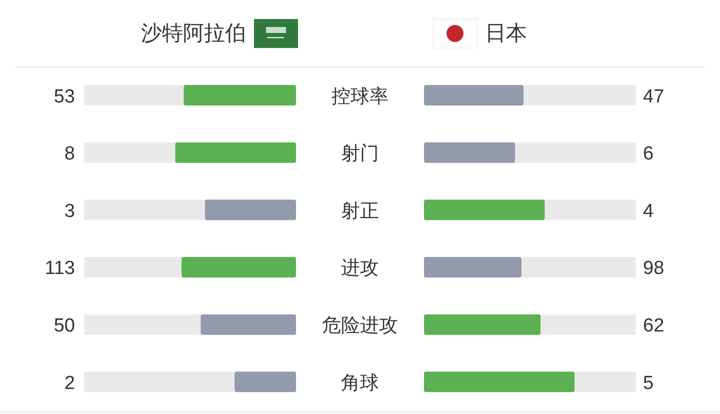 This screenshot has width=720, height=414. What do you see at coordinates (653, 97) in the screenshot?
I see `text: 47` at bounding box center [653, 97].